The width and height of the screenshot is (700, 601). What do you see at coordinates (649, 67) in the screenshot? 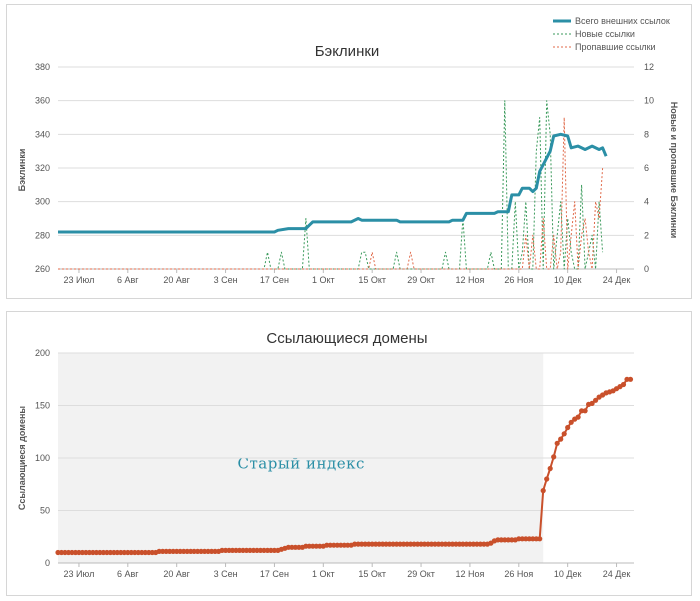
I see `y2-tick-label: 12` at bounding box center [649, 67].